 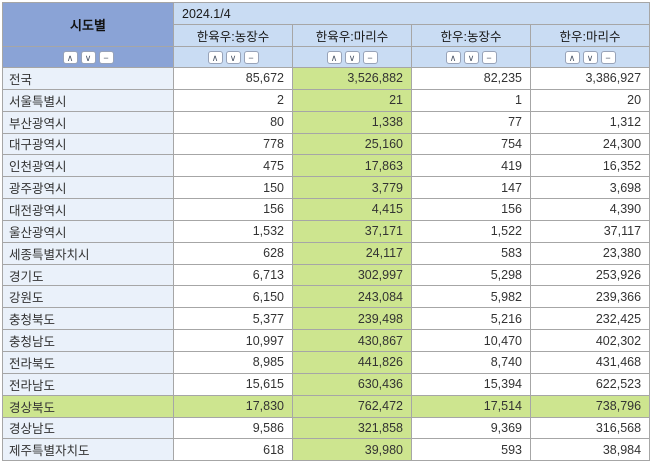 I want to click on value-cell: 8,985, so click(x=233, y=362).